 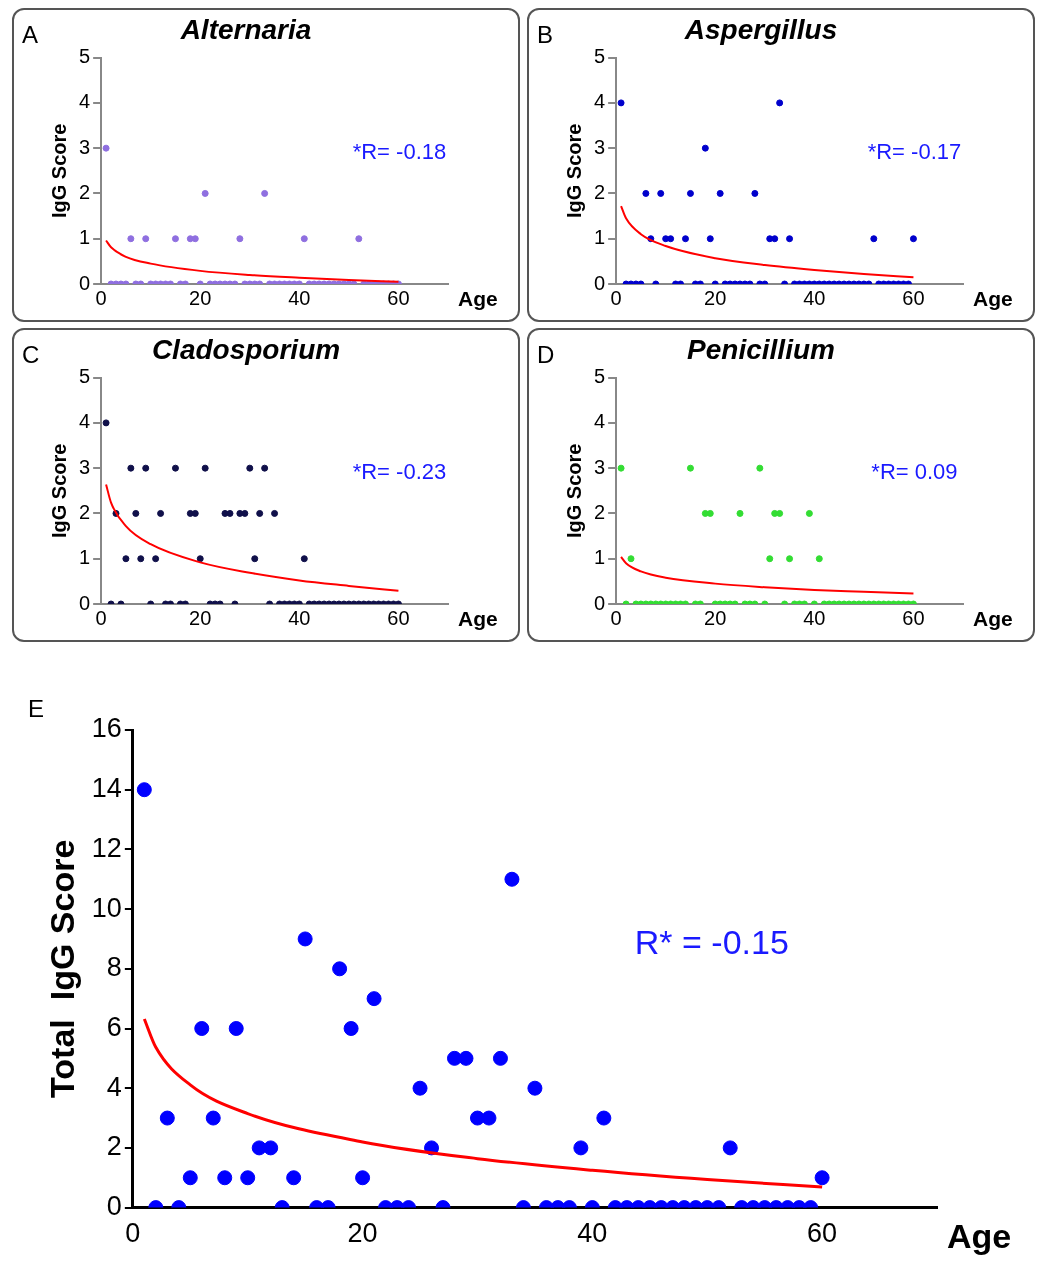 What do you see at coordinates (114, 1026) in the screenshot?
I see `y-tick-label: 6` at bounding box center [114, 1026].